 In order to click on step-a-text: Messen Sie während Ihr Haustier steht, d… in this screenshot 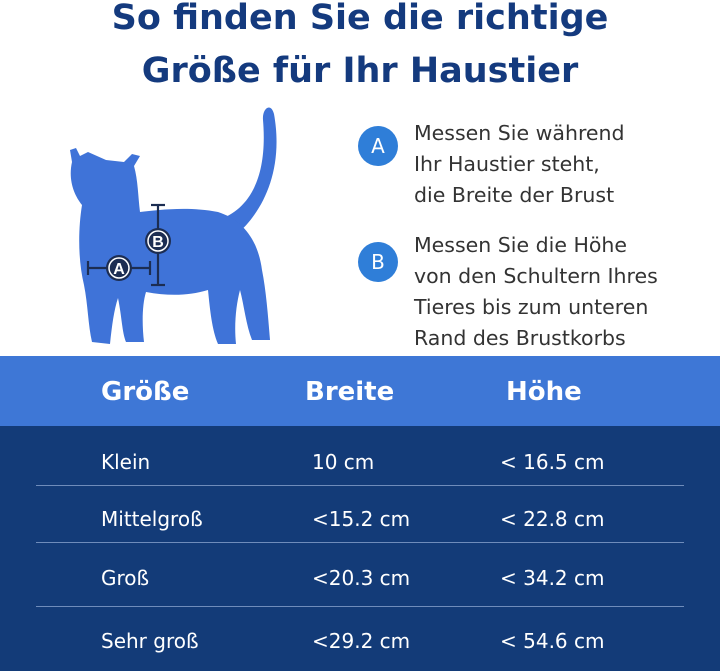, I will do `click(519, 164)`.